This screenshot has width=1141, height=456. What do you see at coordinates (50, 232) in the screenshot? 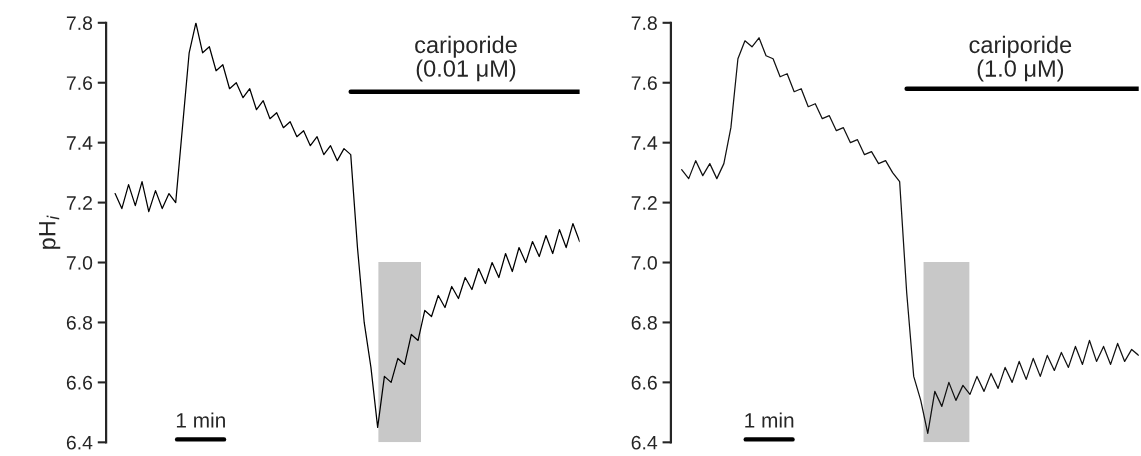
I see `y-axis-title: pH$_{i}$` at bounding box center [50, 232].